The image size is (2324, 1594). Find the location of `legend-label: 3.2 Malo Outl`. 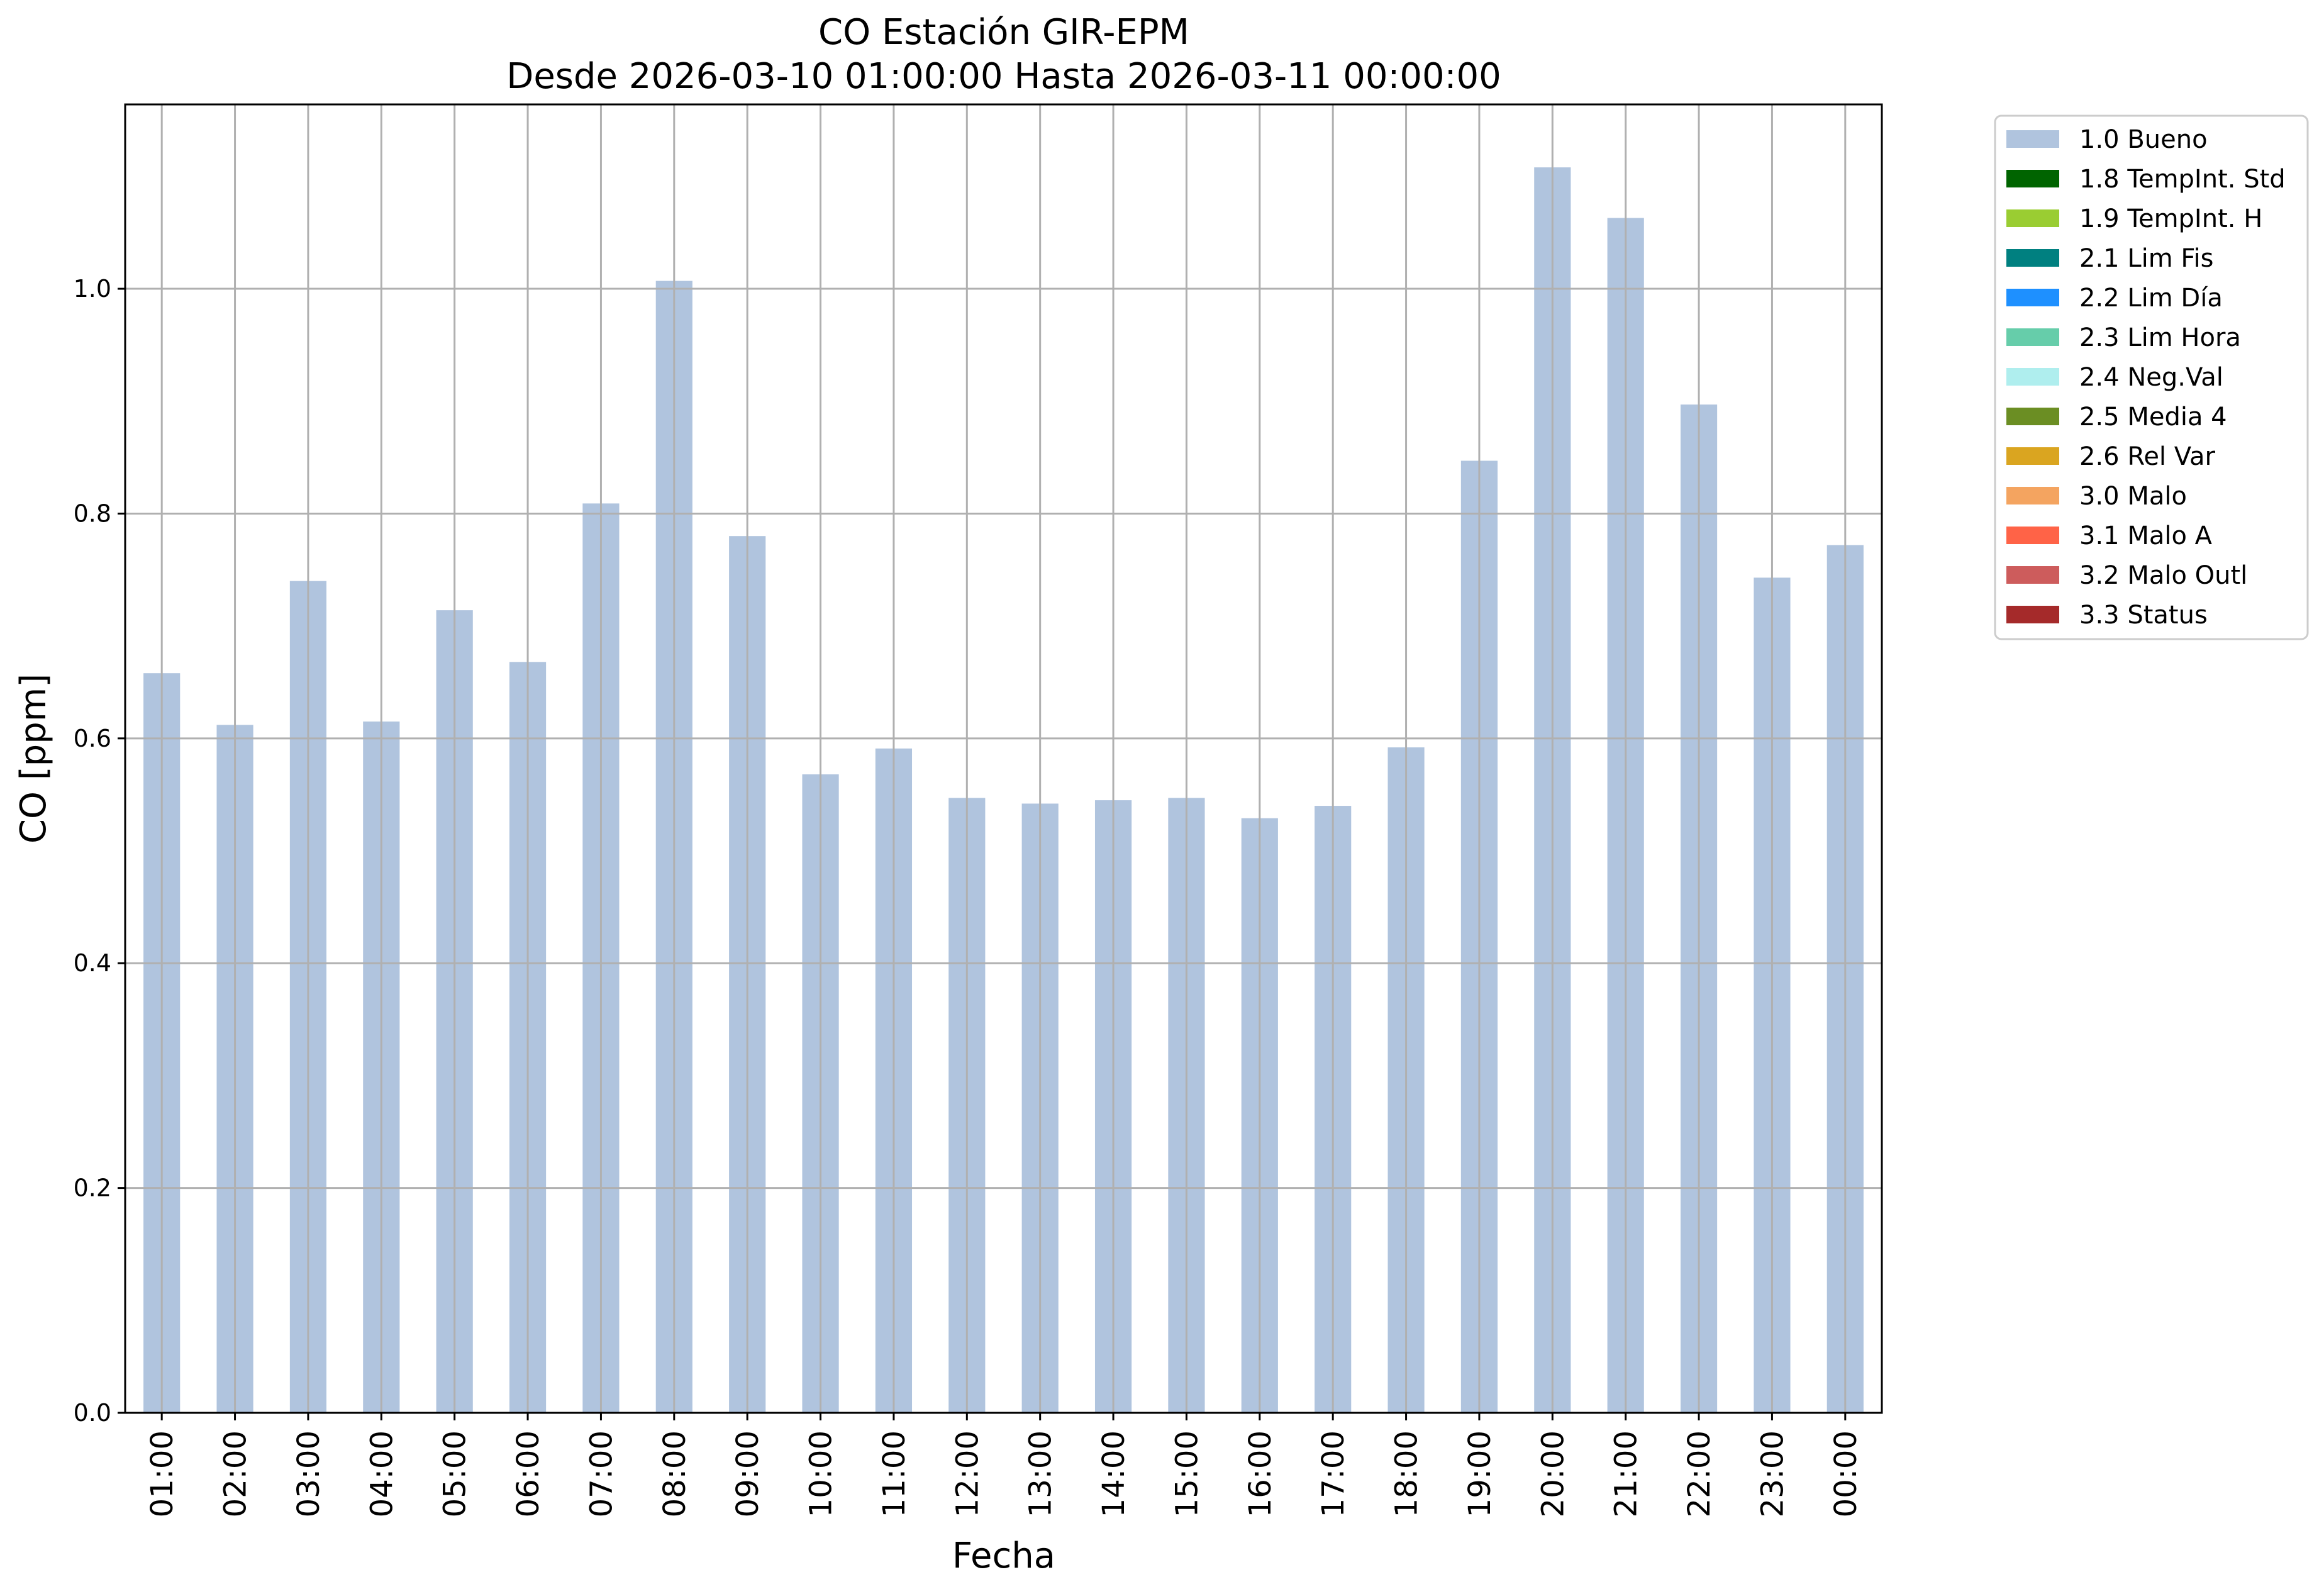

legend-label: 3.2 Malo Outl is located at coordinates (2163, 575).